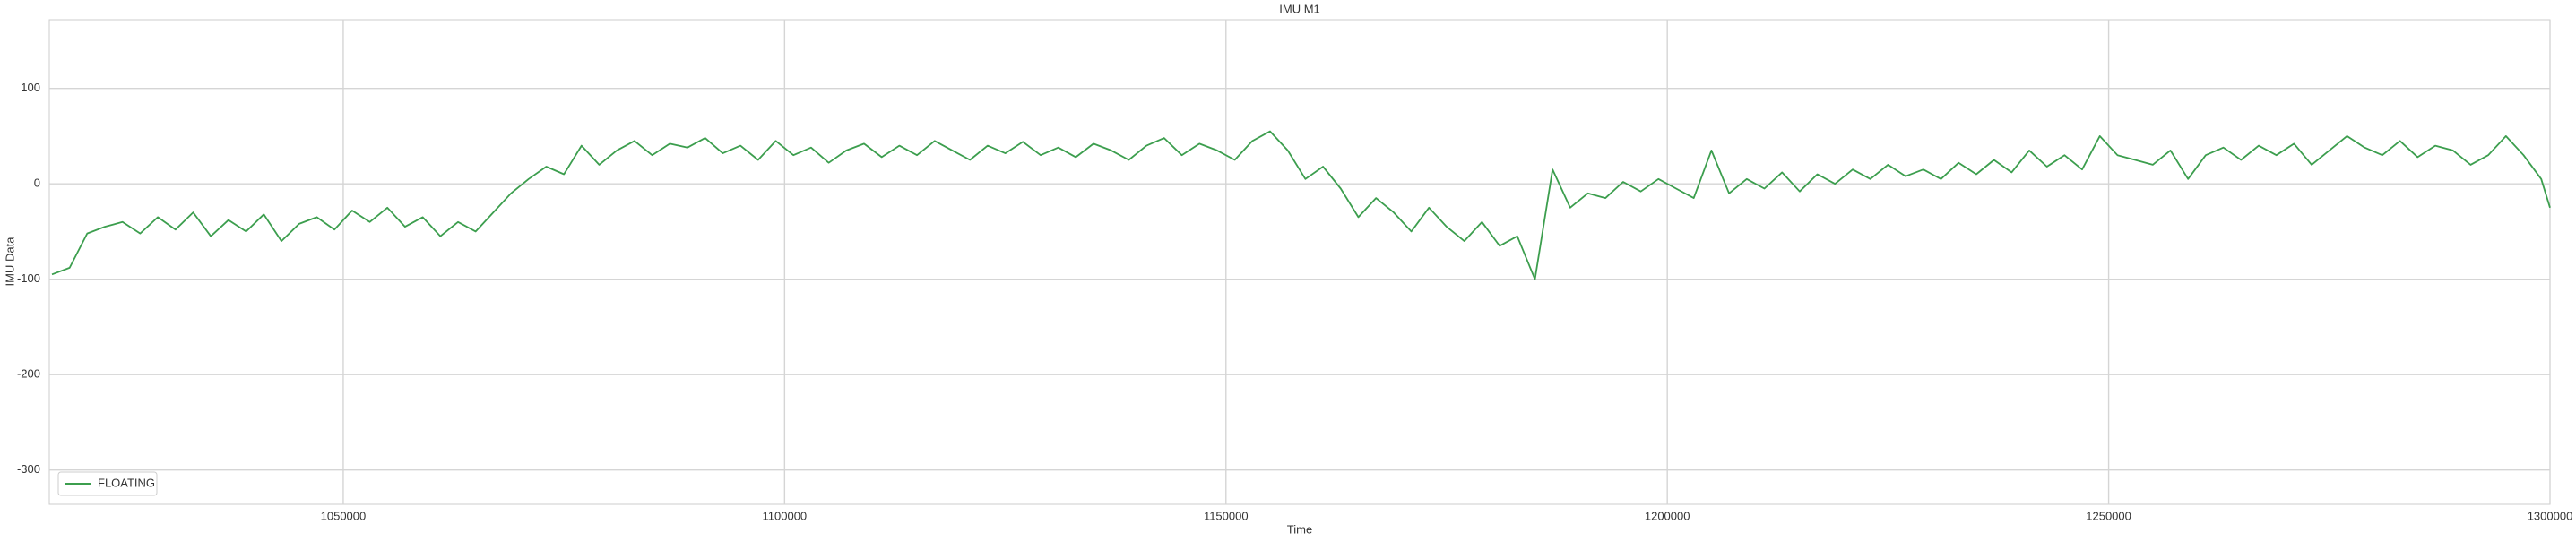 This screenshot has height=542, width=2576. What do you see at coordinates (1667, 516) in the screenshot?
I see `x-tick-label: 1200000` at bounding box center [1667, 516].